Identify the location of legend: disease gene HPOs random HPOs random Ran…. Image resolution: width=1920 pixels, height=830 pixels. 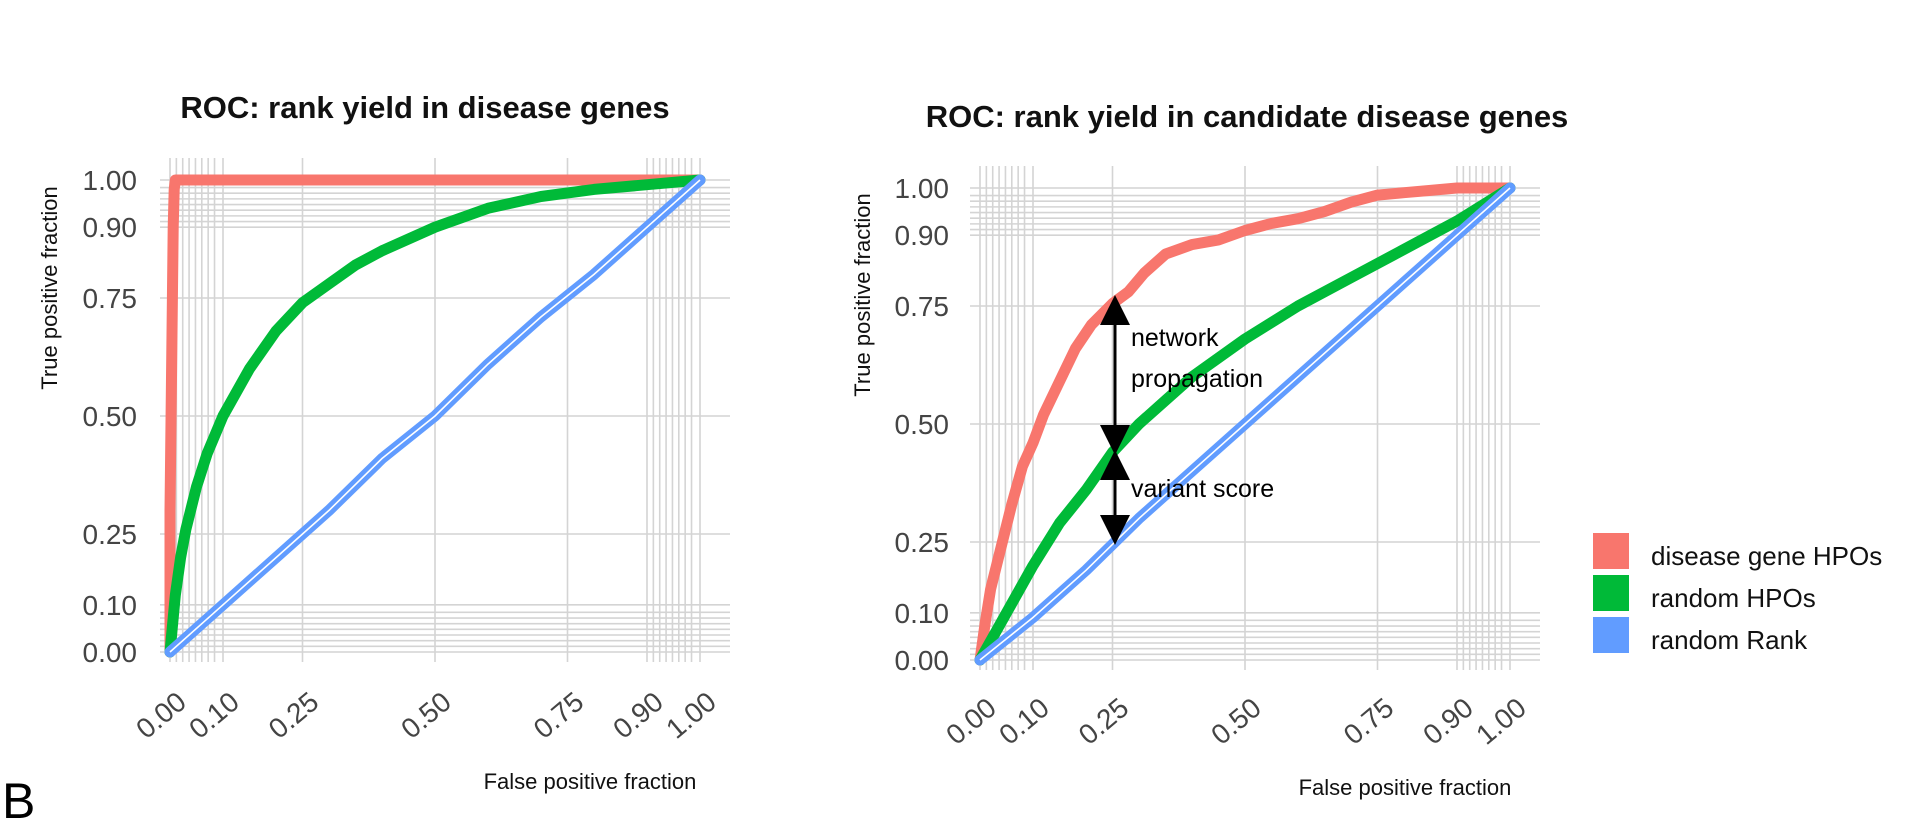
(1737, 594).